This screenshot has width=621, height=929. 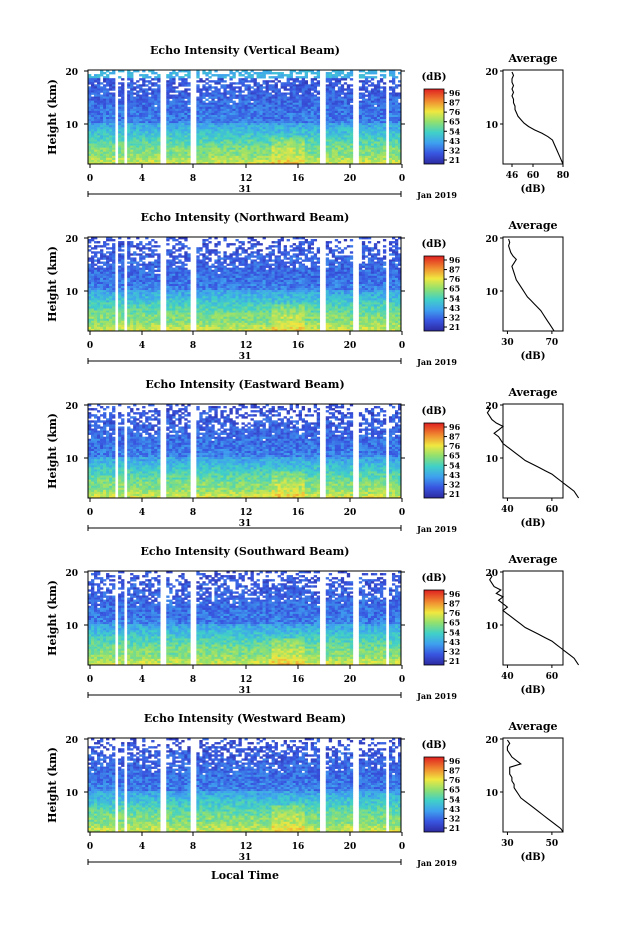 I want to click on y-tick-label: 10, so click(x=71, y=126).